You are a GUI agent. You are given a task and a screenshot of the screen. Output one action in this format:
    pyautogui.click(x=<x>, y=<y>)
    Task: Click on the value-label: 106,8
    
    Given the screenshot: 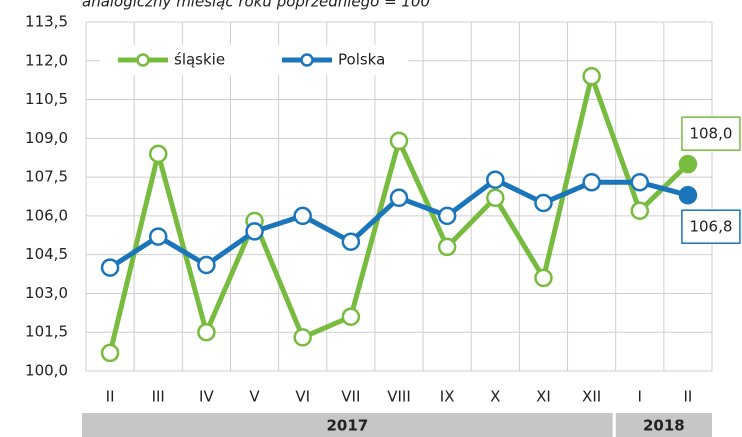 What is the action you would take?
    pyautogui.click(x=710, y=227)
    